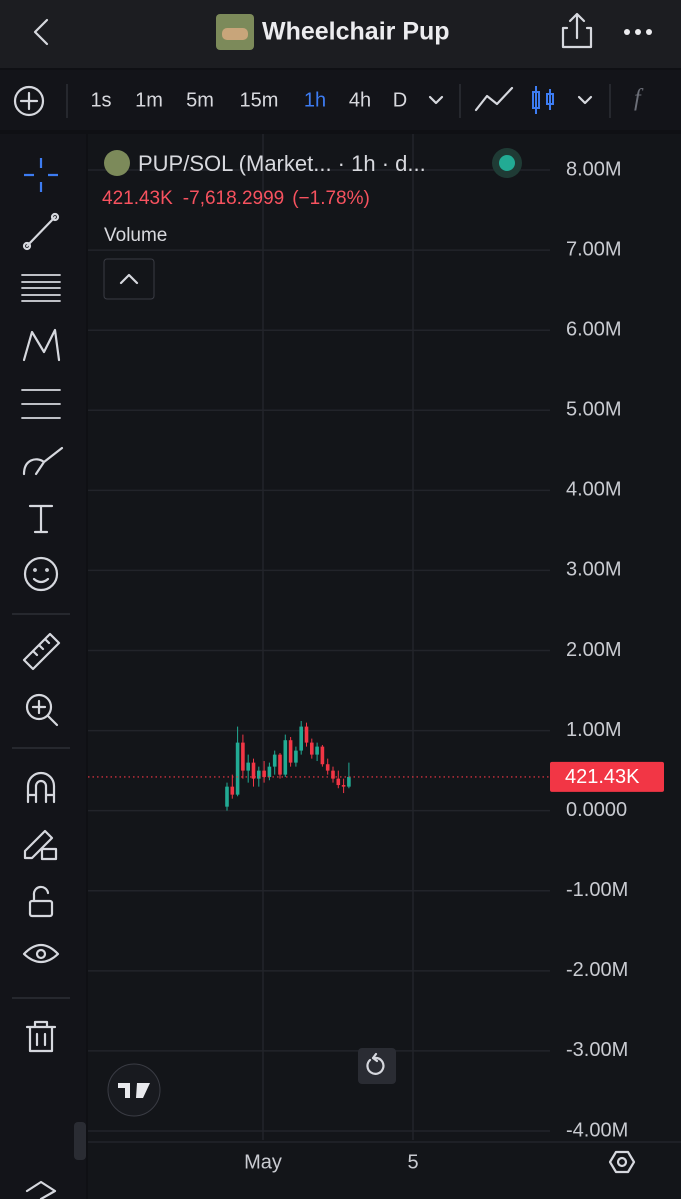 The height and width of the screenshot is (1199, 681). I want to click on tv-logo, so click(134, 1090).